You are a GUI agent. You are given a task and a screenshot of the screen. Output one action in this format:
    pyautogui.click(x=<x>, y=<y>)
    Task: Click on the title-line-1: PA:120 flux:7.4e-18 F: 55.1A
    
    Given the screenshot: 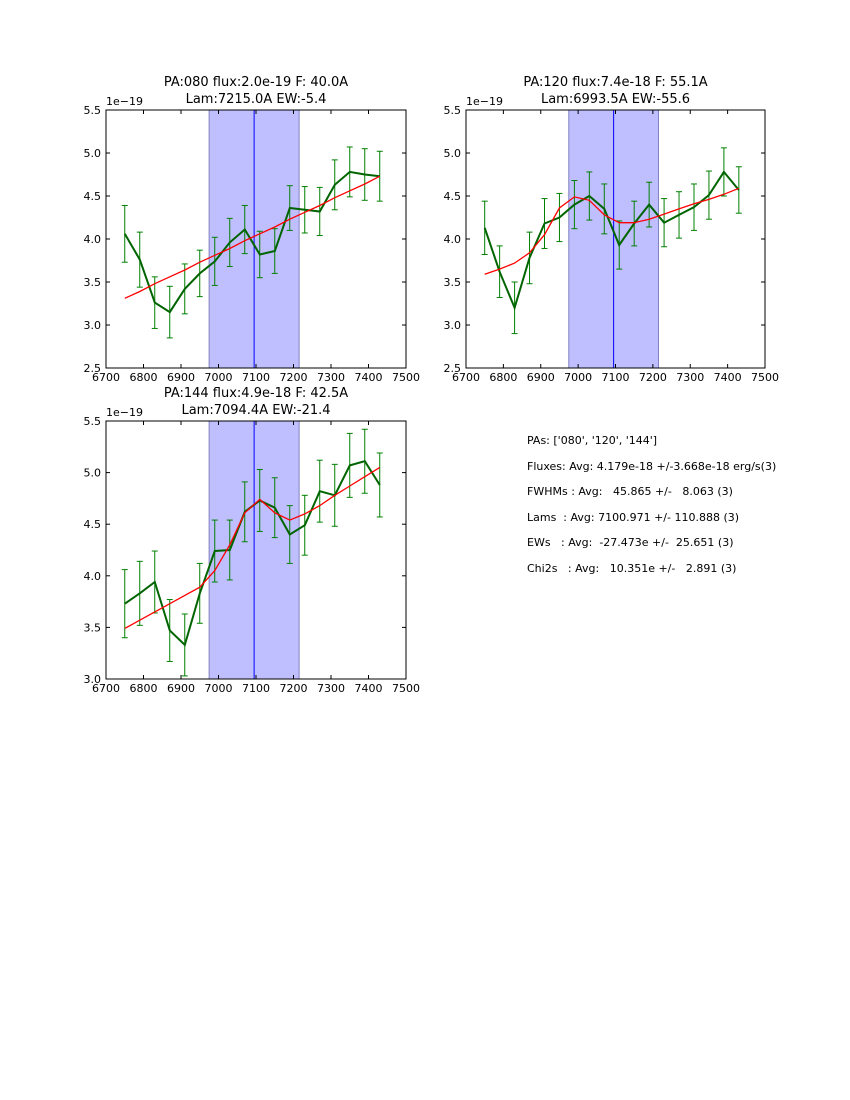 What is the action you would take?
    pyautogui.click(x=615, y=82)
    